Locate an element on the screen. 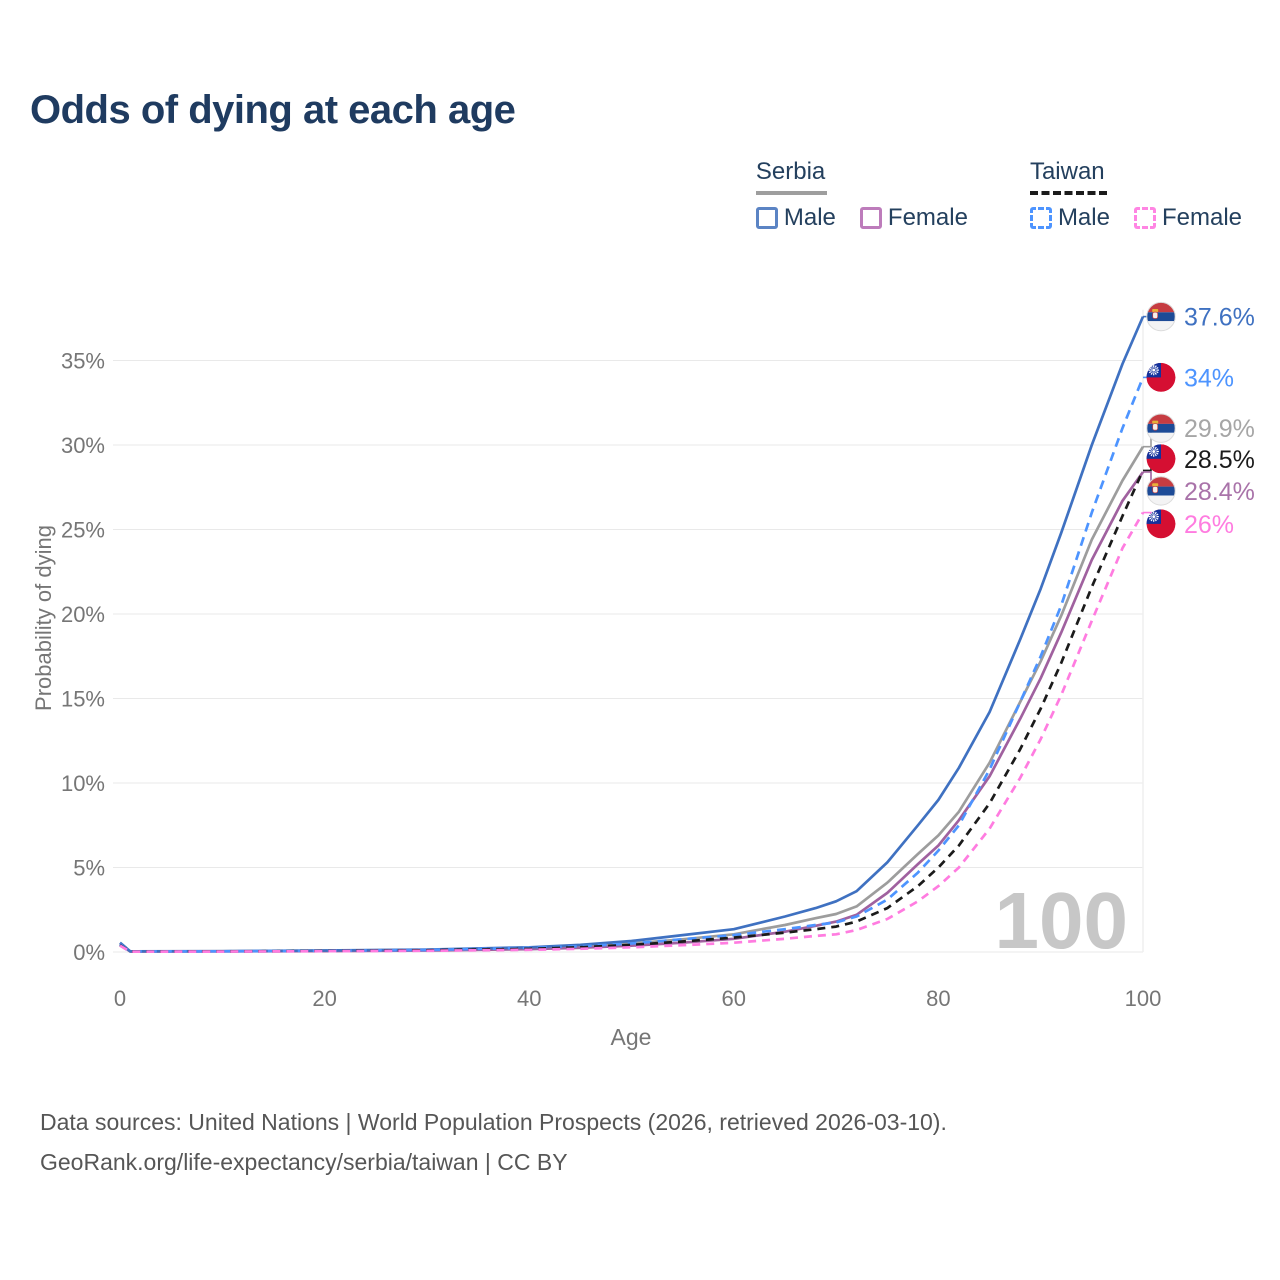 This screenshot has width=1280, height=1280. x-tick-label: 0 is located at coordinates (120, 998).